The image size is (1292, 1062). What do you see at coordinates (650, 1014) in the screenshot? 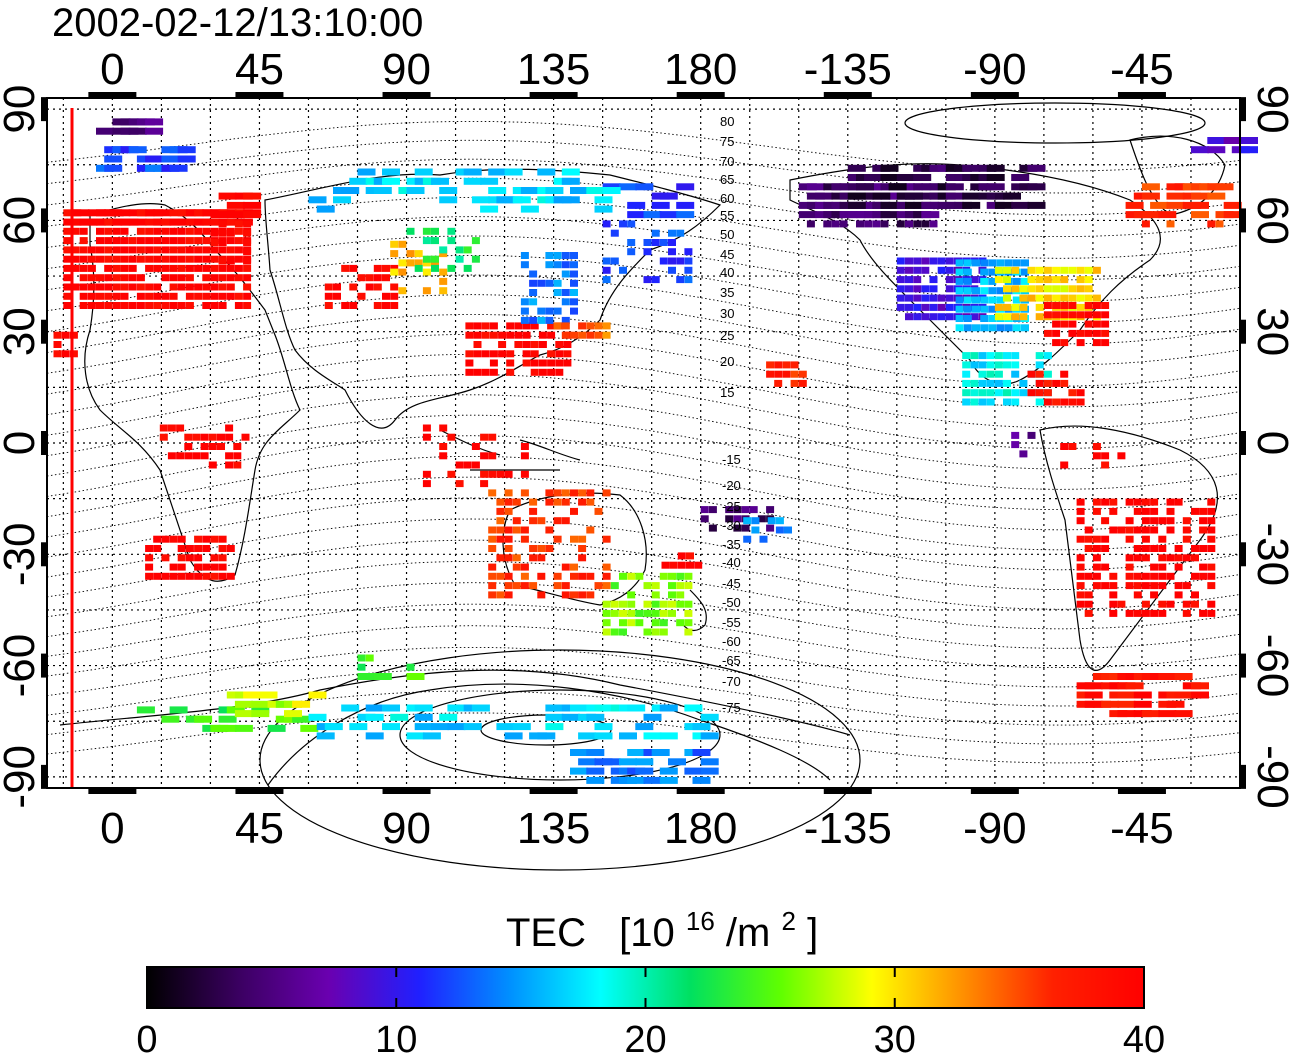
I see `colorbar-ticks: 0 10 20 30 40` at bounding box center [650, 1014].